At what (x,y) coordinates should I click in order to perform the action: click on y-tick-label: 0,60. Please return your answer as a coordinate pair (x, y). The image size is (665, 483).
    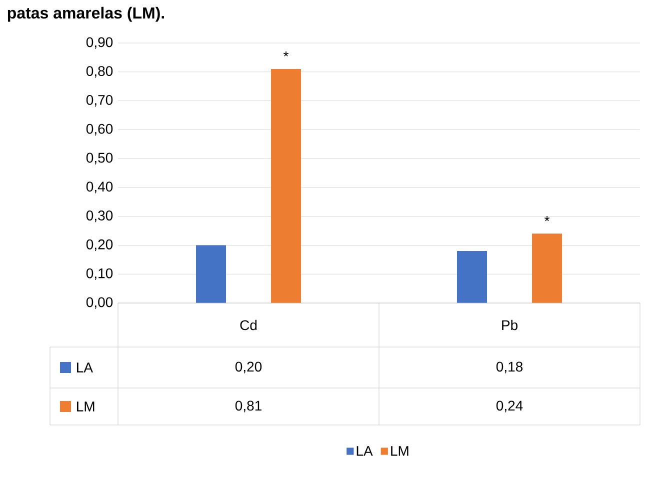
    Looking at the image, I should click on (99, 130).